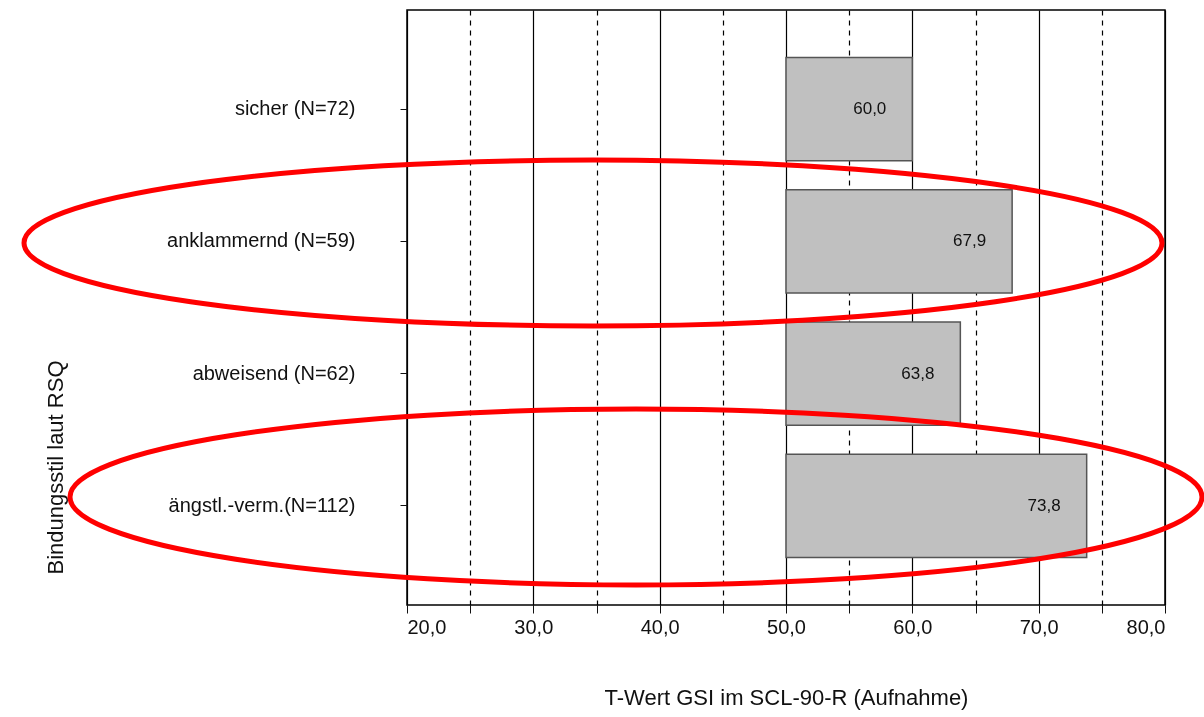 The height and width of the screenshot is (717, 1204). Describe the element at coordinates (786, 697) in the screenshot. I see `x-axis-title: T-Wert GSI im SCL-90-R (Aufnahme)` at that location.